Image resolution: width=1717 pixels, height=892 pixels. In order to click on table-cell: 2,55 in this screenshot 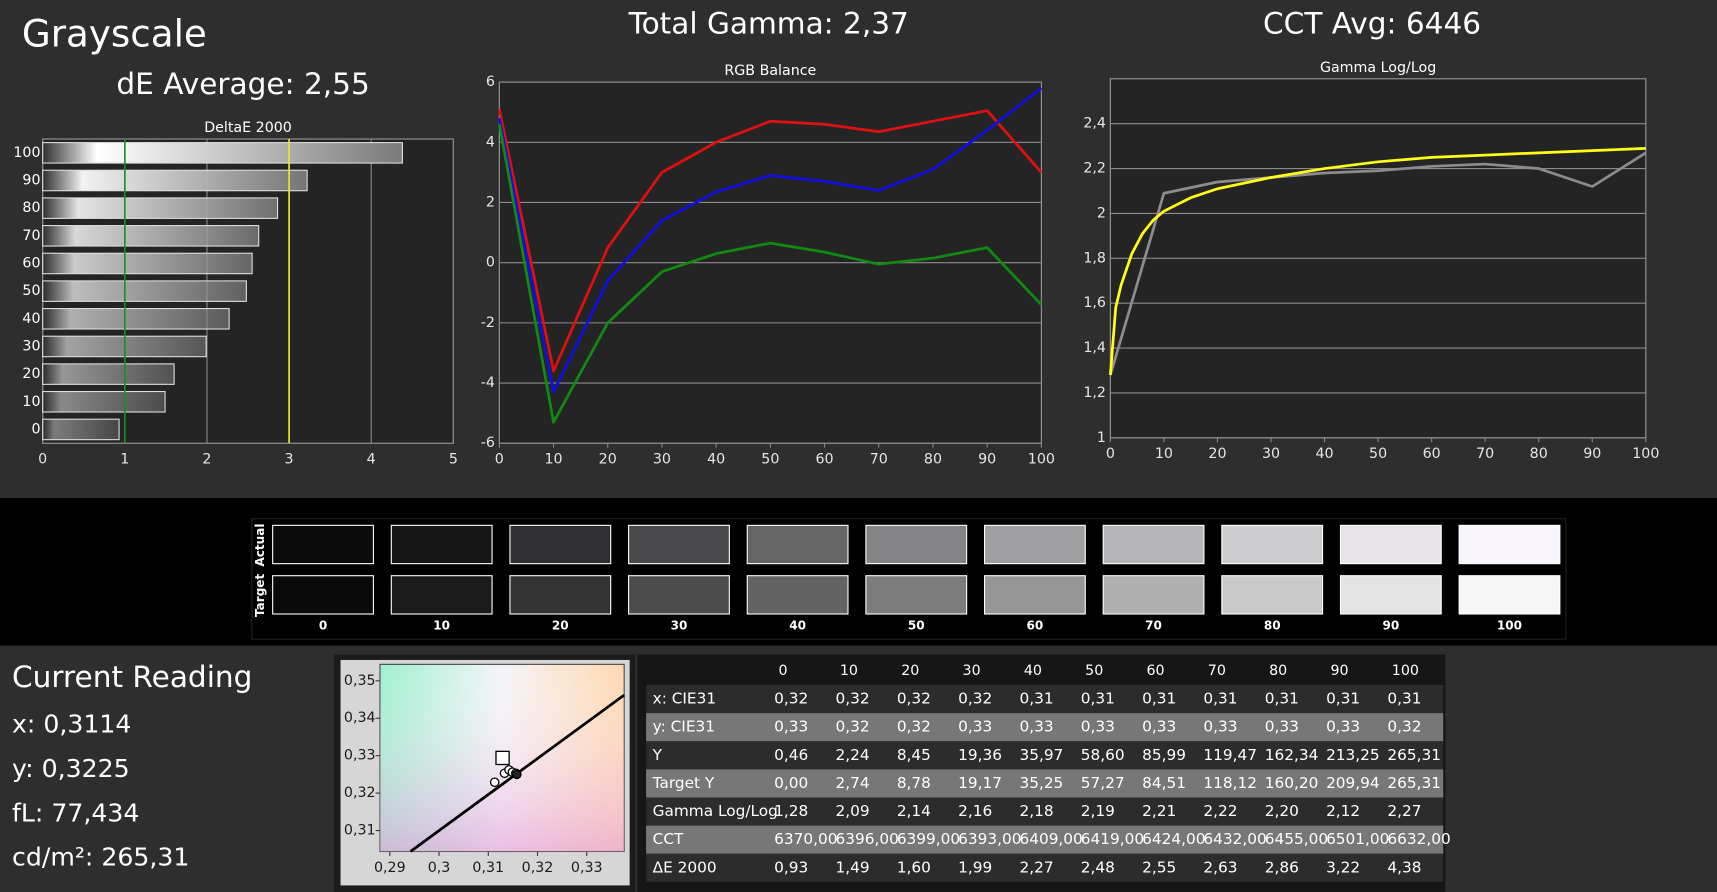, I will do `click(1159, 867)`.